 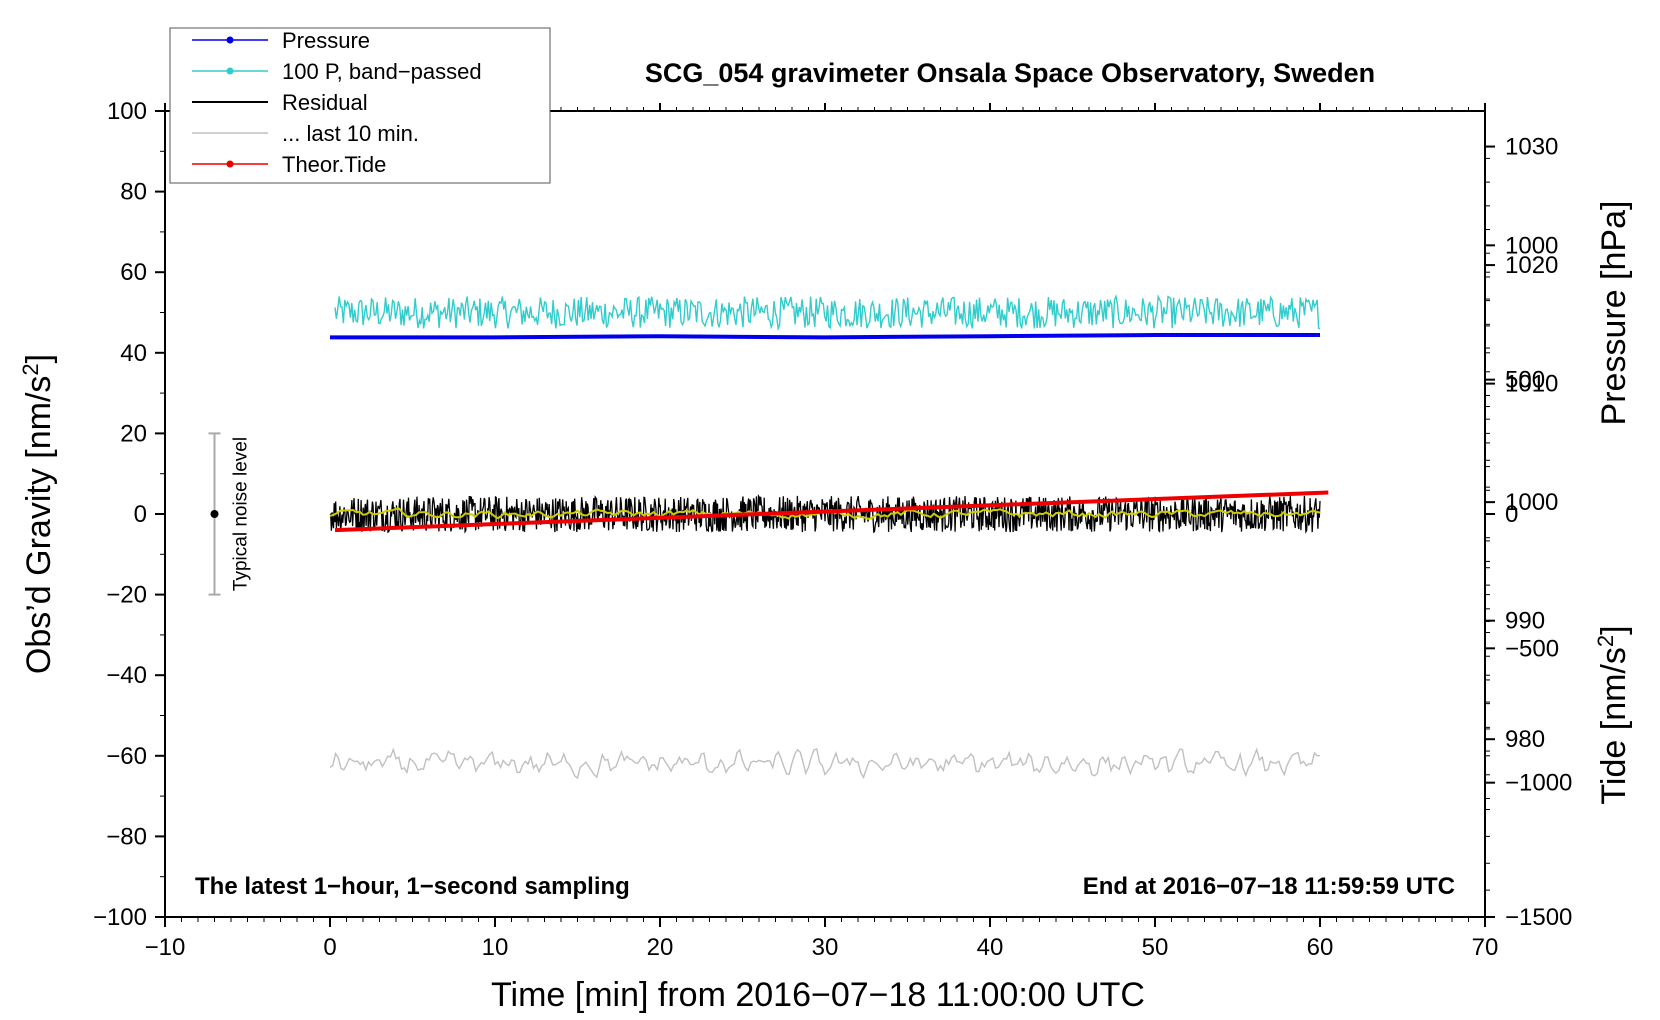 What do you see at coordinates (1538, 917) in the screenshot?
I see `tide-tick-label: −1500` at bounding box center [1538, 917].